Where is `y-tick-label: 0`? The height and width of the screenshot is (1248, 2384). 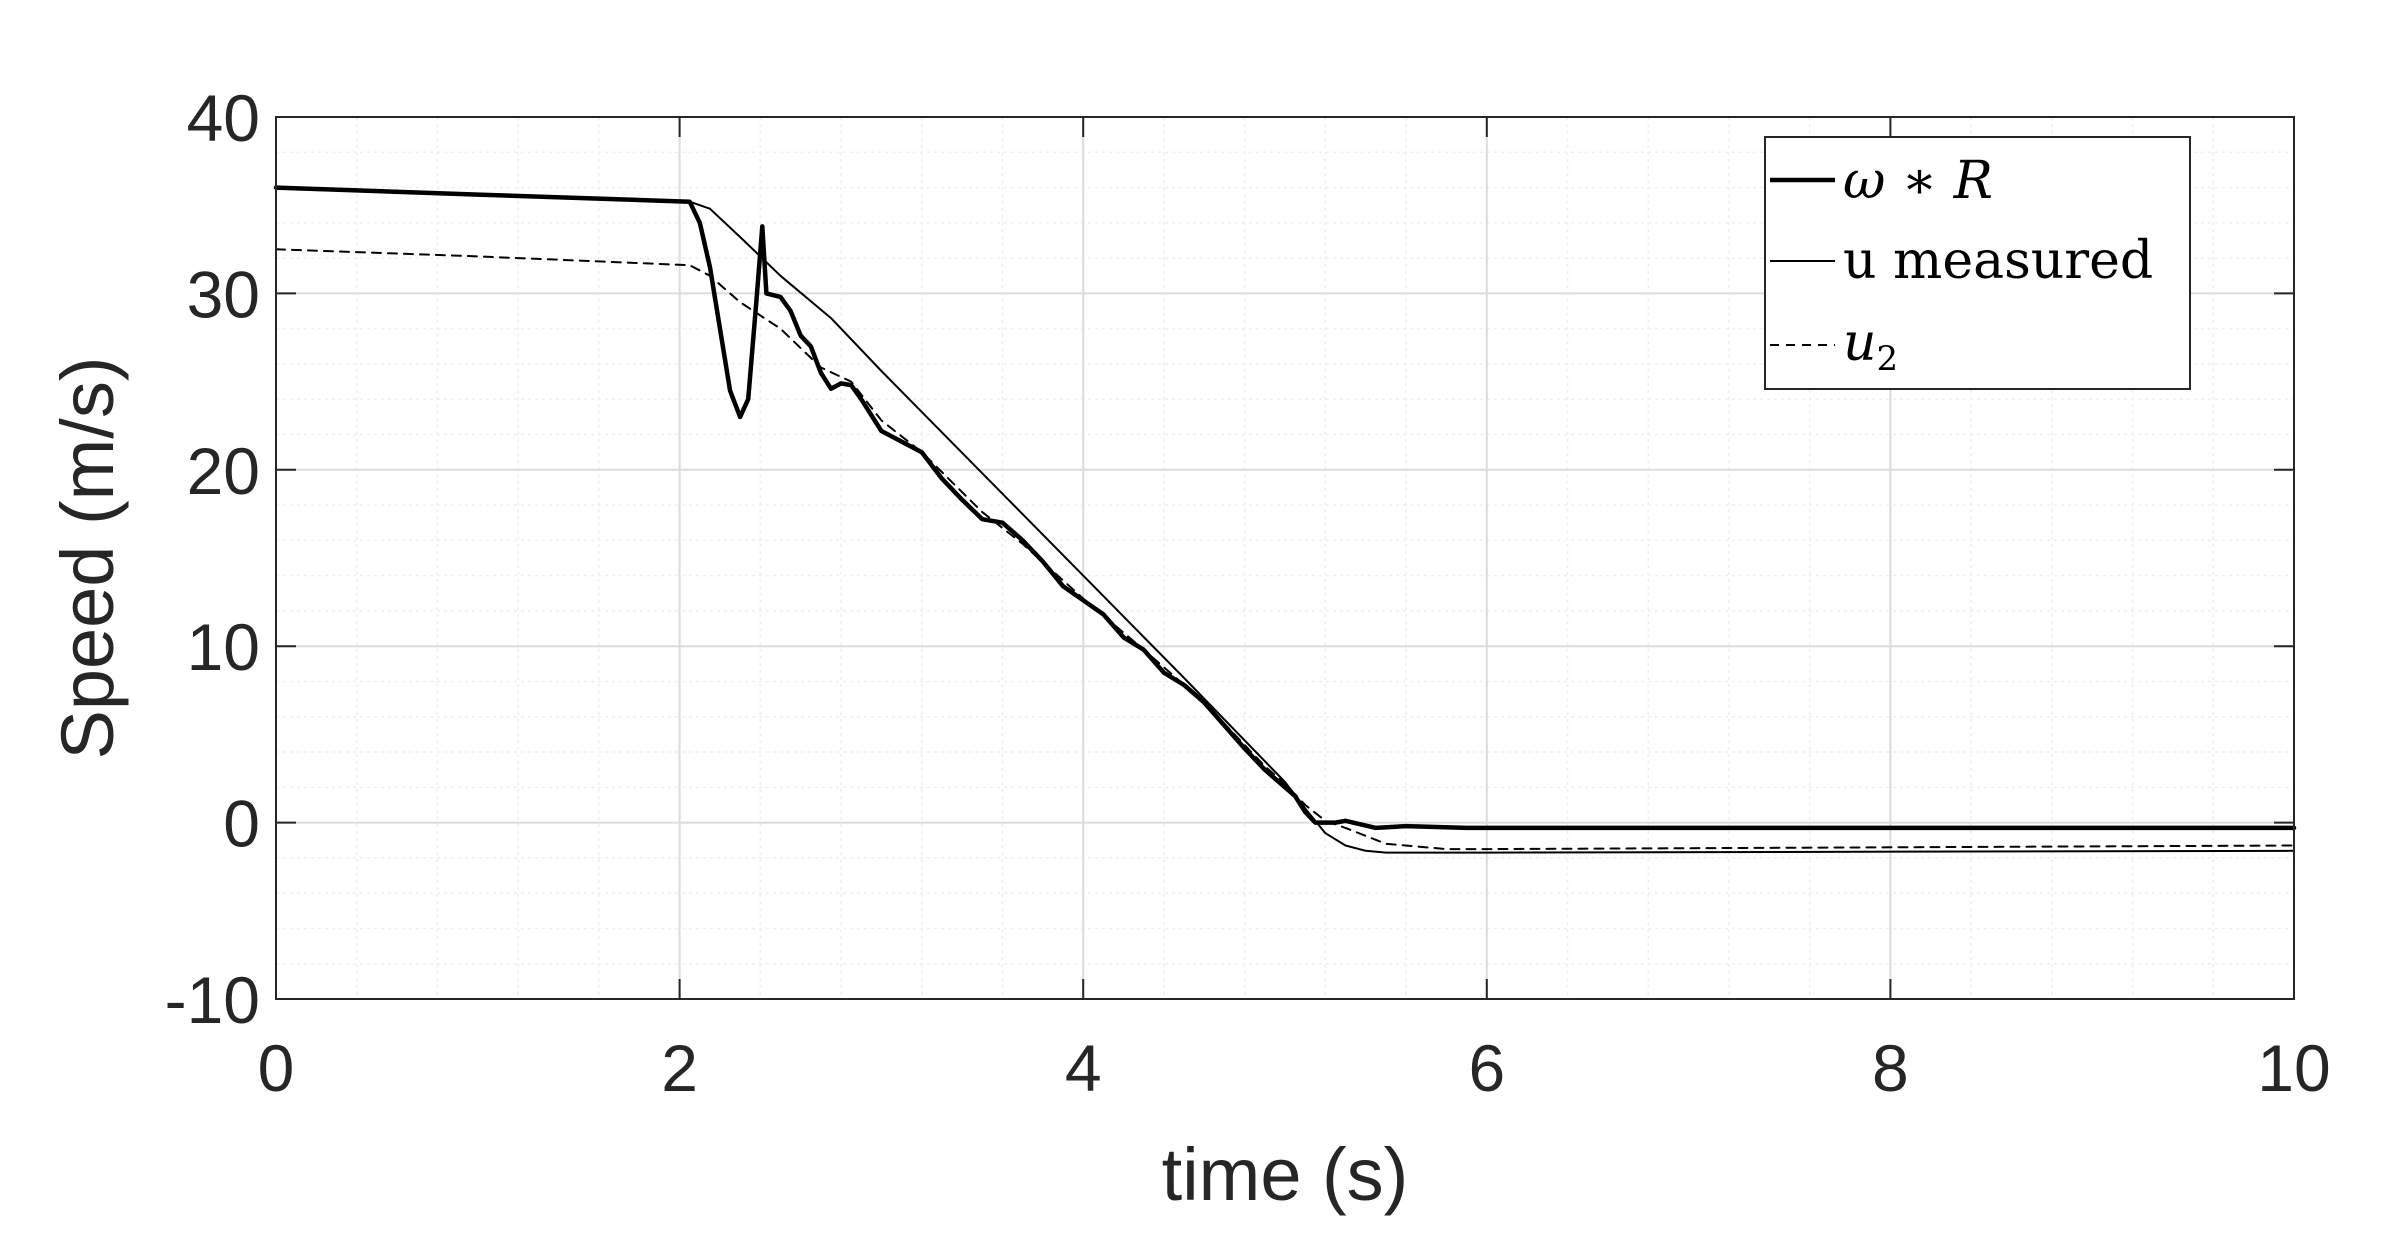 y-tick-label: 0 is located at coordinates (241, 824).